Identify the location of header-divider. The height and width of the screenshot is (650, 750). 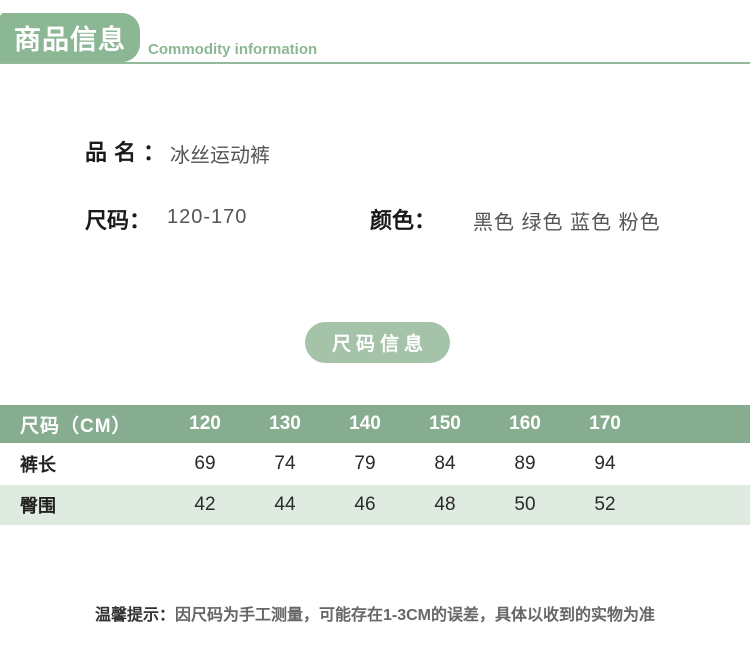
(375, 63).